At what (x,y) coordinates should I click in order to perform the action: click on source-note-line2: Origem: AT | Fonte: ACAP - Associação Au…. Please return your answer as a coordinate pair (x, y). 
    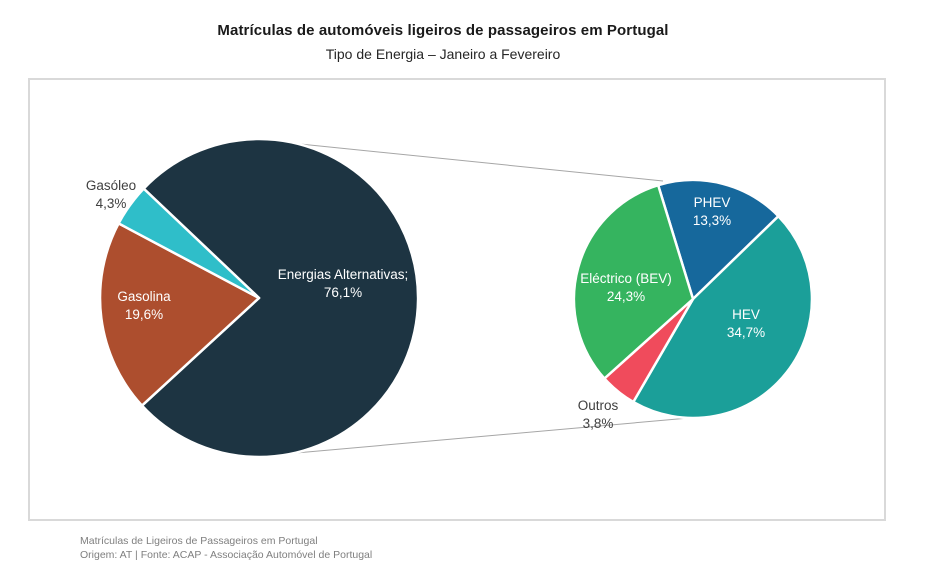
    Looking at the image, I should click on (226, 555).